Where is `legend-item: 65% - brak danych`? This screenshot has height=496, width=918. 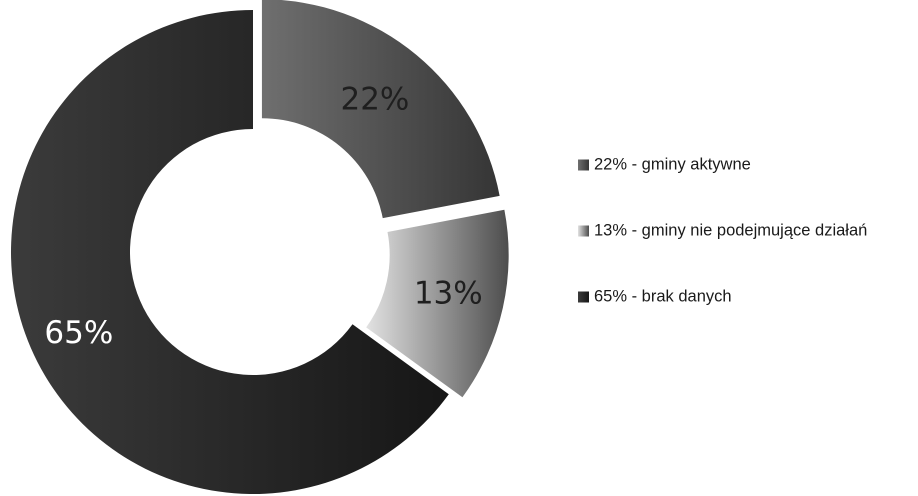
legend-item: 65% - brak danych is located at coordinates (655, 296).